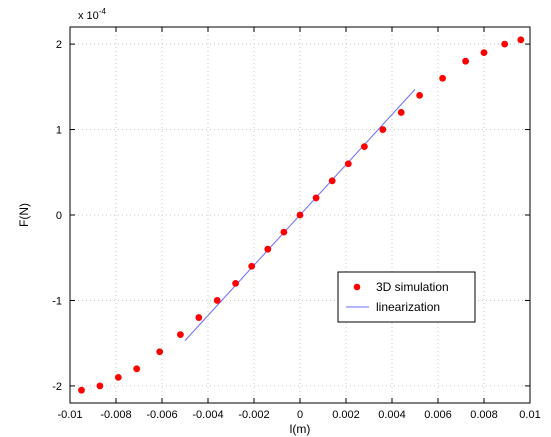 Image resolution: width=551 pixels, height=437 pixels. I want to click on legend: 3D simulation linearization, so click(406, 297).